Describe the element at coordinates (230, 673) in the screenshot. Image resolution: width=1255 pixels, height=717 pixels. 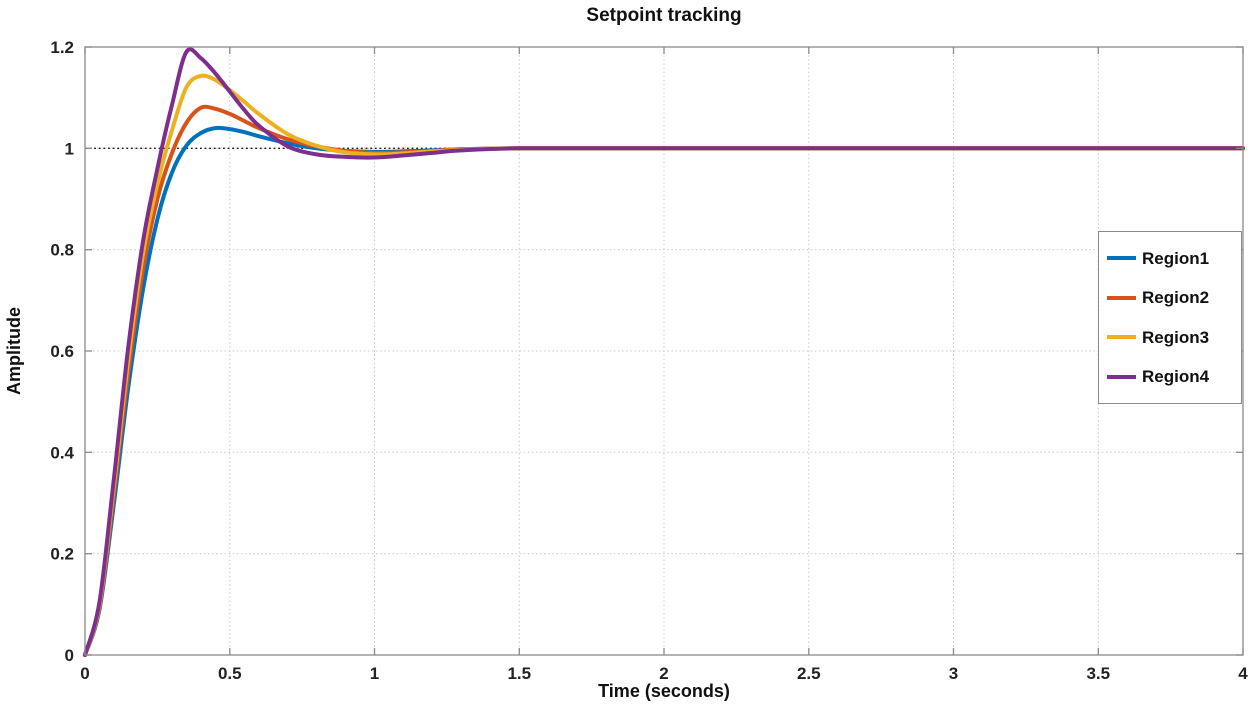
I see `x-tick-label: 0.5` at that location.